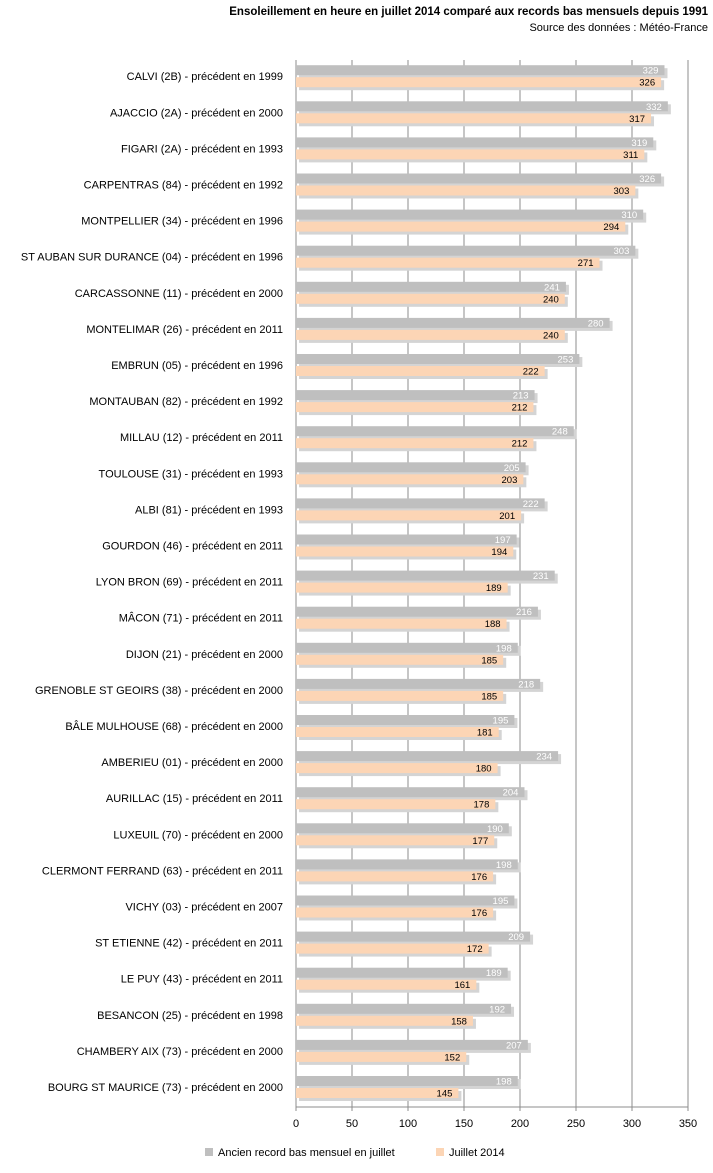  Describe the element at coordinates (494, 973) in the screenshot. I see `data-label-old-record: 189` at that location.